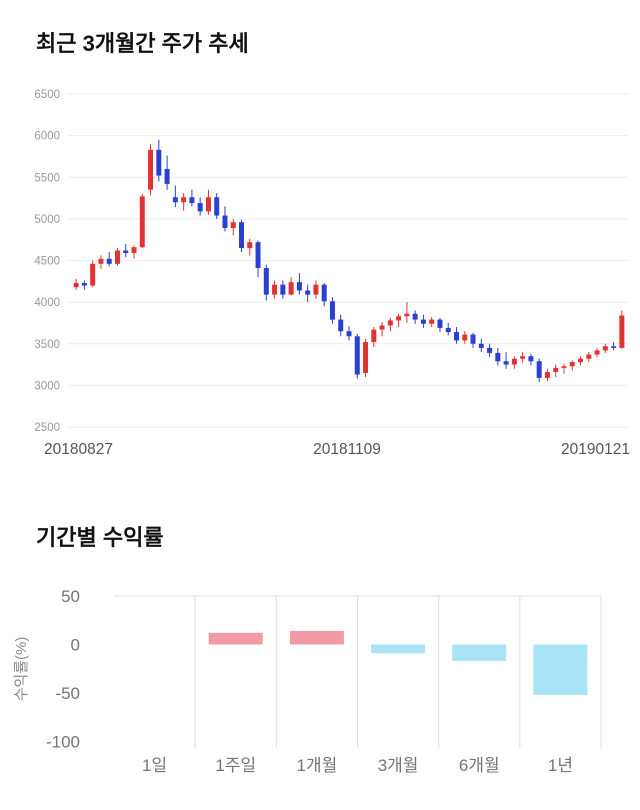  What do you see at coordinates (47, 262) in the screenshot?
I see `price-y-tick-label: 4500` at bounding box center [47, 262].